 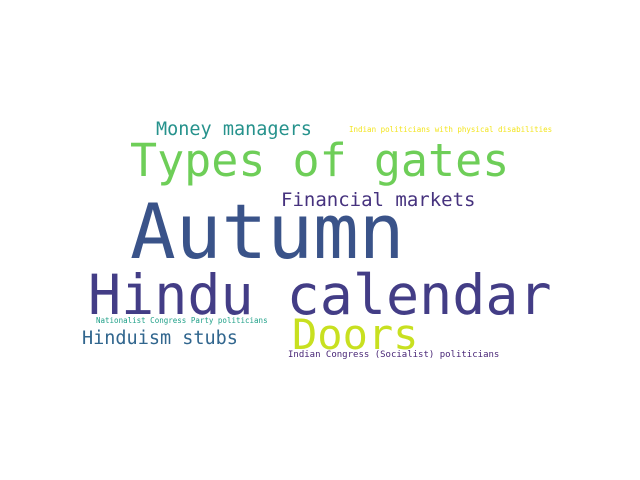 What do you see at coordinates (234, 129) in the screenshot?
I see `word-money-managers: Money managers` at bounding box center [234, 129].